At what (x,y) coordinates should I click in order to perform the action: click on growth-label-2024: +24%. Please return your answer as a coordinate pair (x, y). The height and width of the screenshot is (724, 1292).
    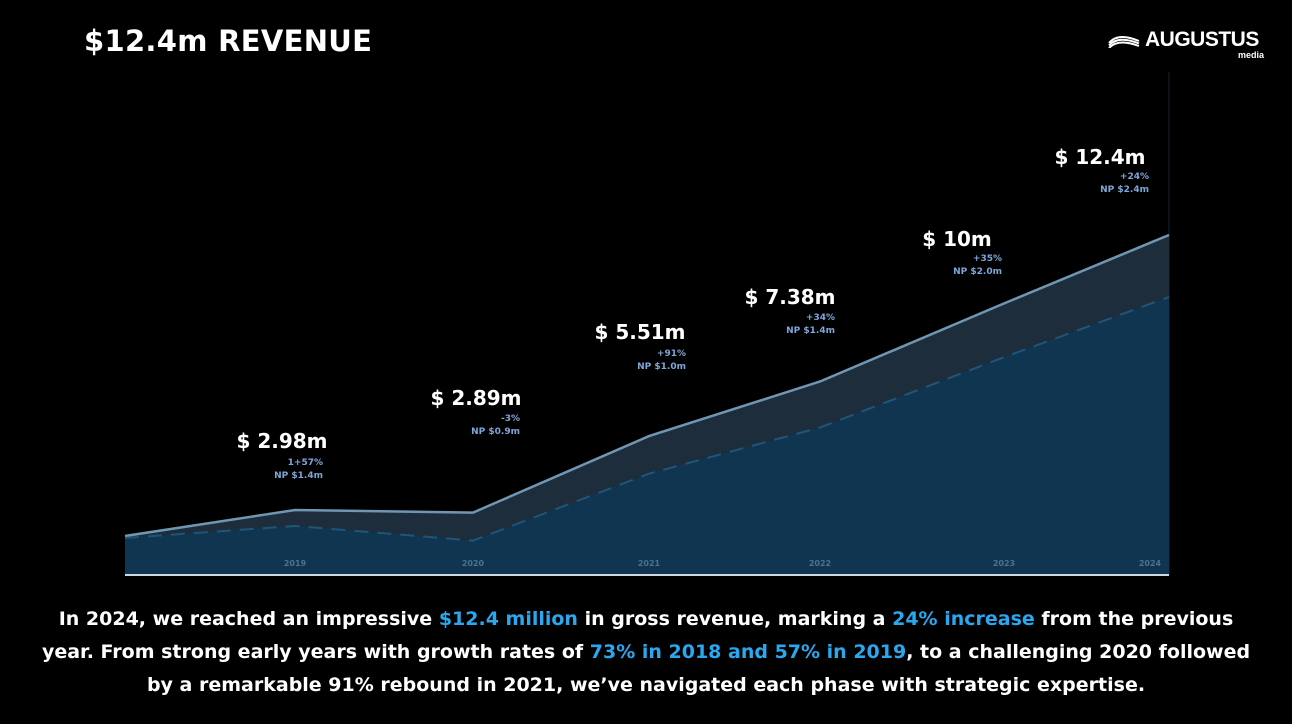
    Looking at the image, I should click on (1134, 177).